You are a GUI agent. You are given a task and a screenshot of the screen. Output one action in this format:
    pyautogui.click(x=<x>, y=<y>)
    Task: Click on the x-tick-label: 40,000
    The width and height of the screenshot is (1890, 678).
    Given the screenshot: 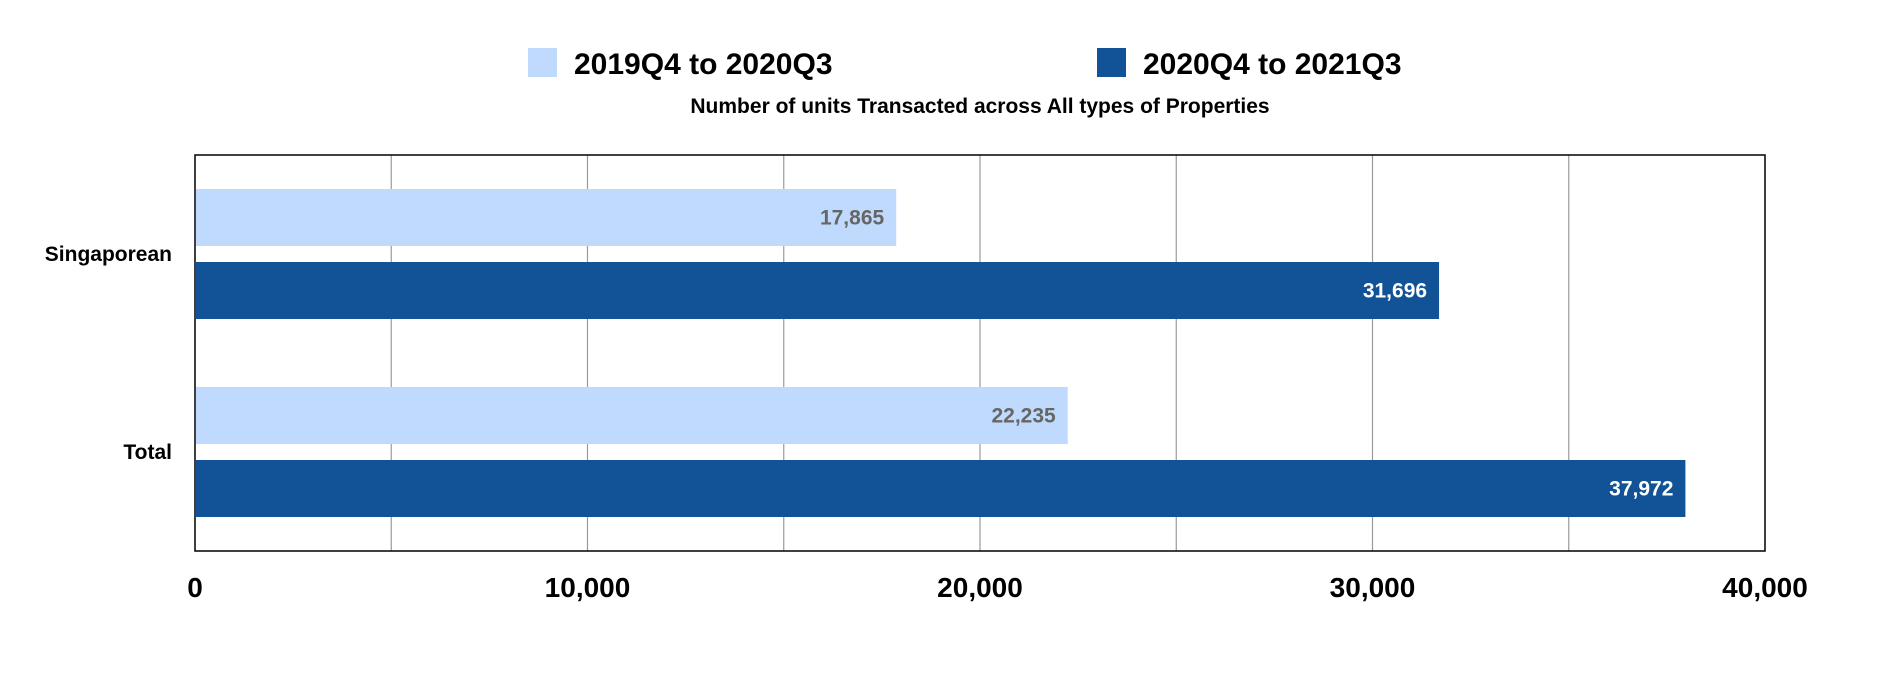 What is the action you would take?
    pyautogui.click(x=1765, y=587)
    